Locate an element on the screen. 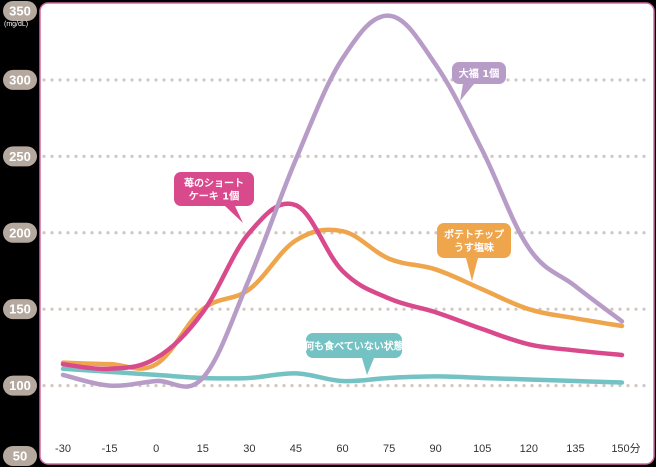 The width and height of the screenshot is (656, 467). x-tick-label: 30 is located at coordinates (249, 449).